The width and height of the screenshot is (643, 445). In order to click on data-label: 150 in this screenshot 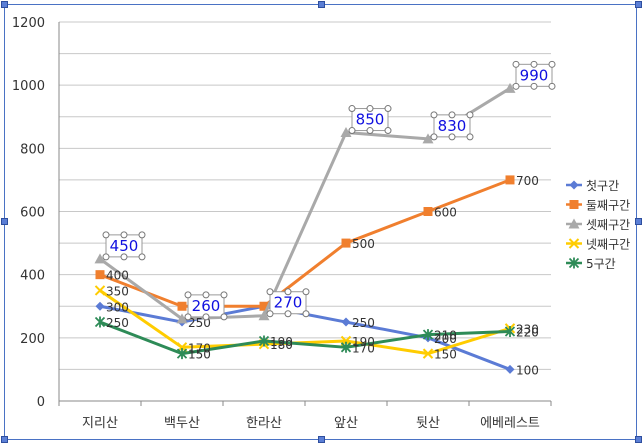, I will do `click(199, 355)`.